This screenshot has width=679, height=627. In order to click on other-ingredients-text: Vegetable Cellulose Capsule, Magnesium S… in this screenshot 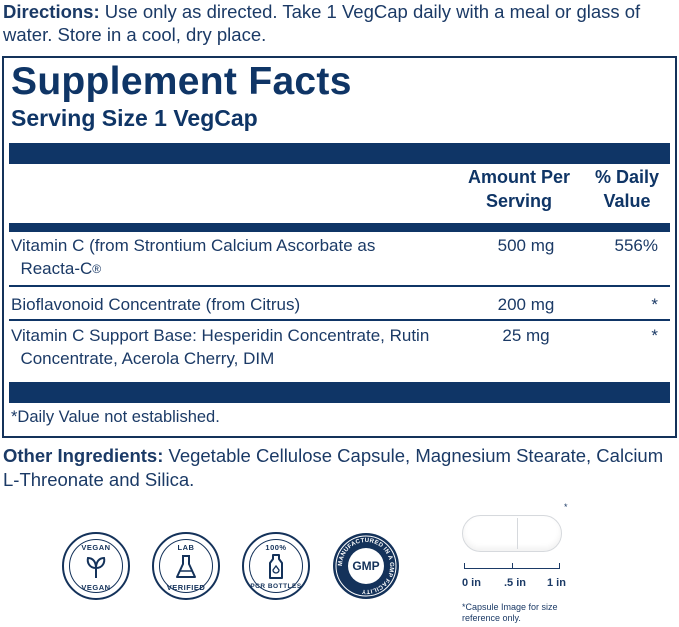, I will do `click(333, 467)`.